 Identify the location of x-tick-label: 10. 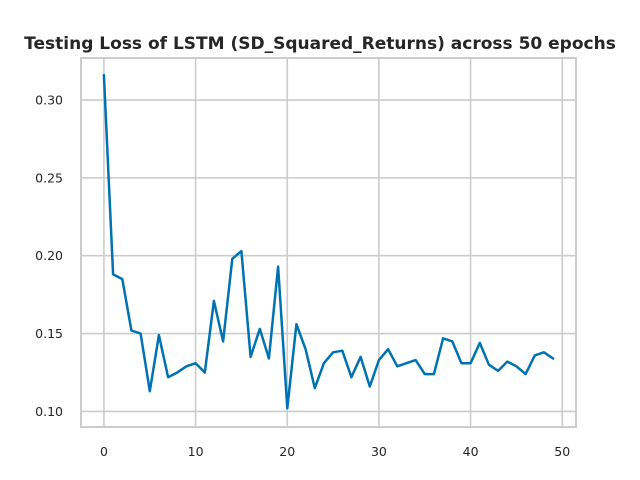
(196, 451).